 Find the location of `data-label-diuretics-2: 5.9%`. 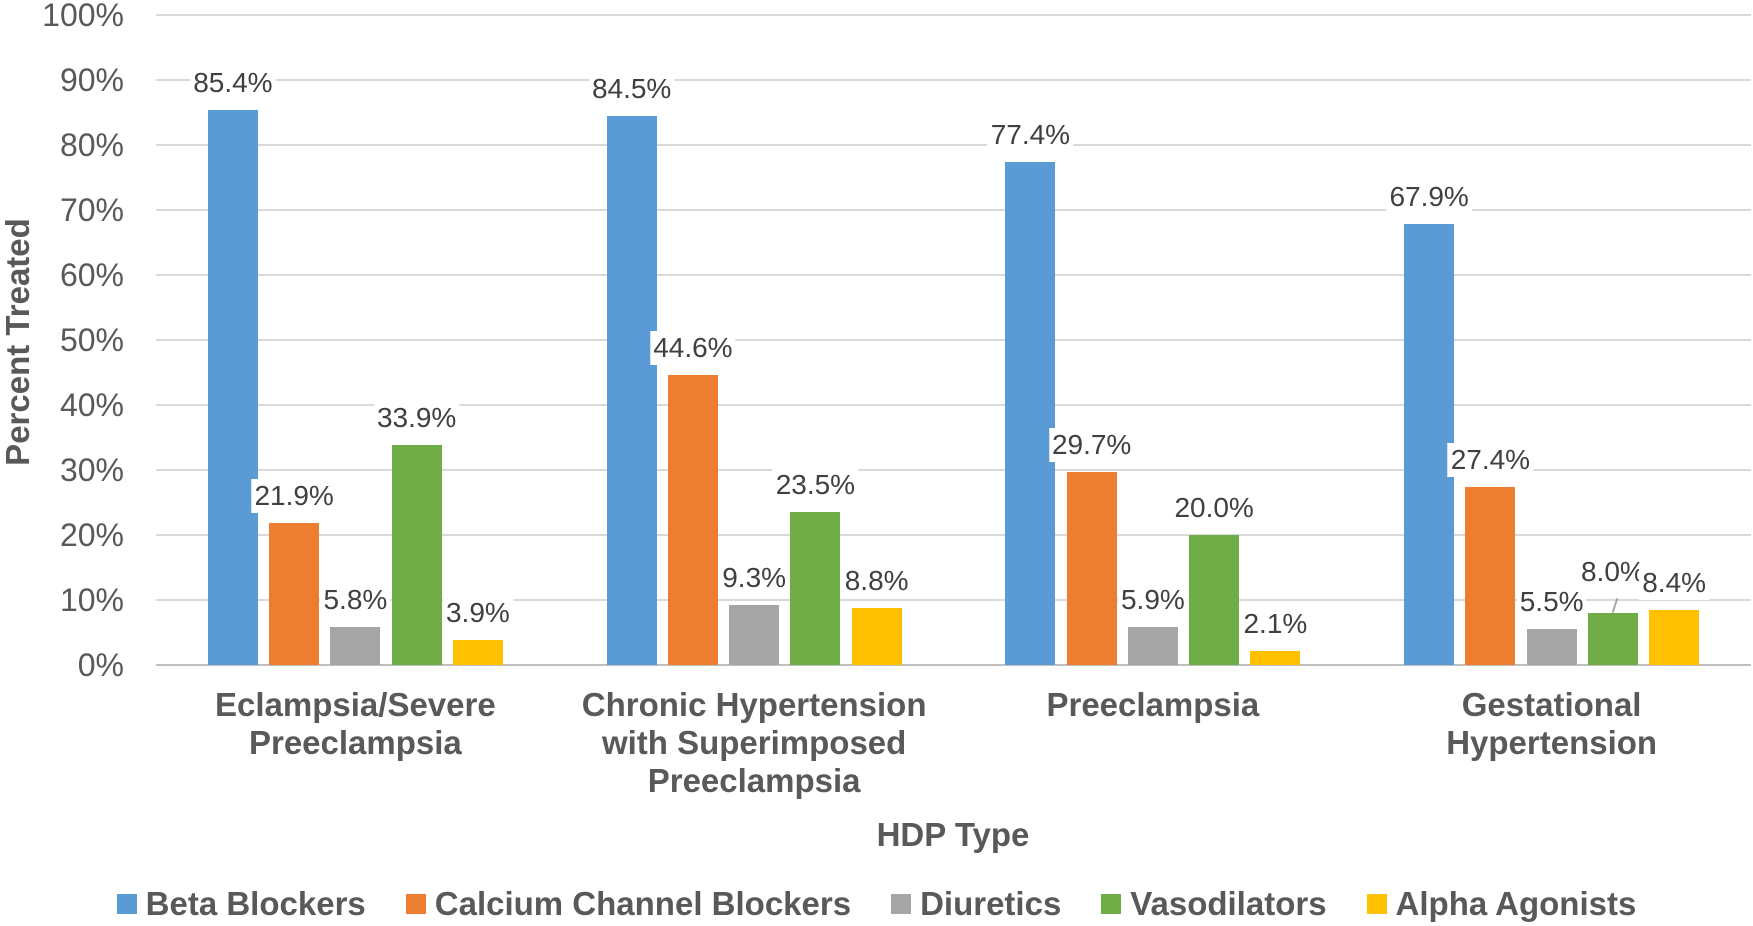

data-label-diuretics-2: 5.9% is located at coordinates (1152, 599).